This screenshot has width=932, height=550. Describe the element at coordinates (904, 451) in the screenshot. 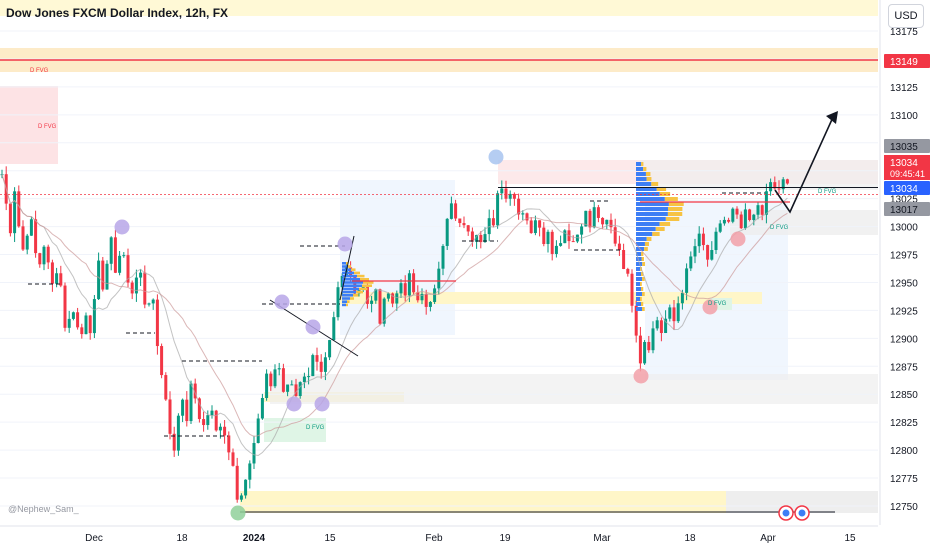

I see `y-tick-label: 12800` at that location.